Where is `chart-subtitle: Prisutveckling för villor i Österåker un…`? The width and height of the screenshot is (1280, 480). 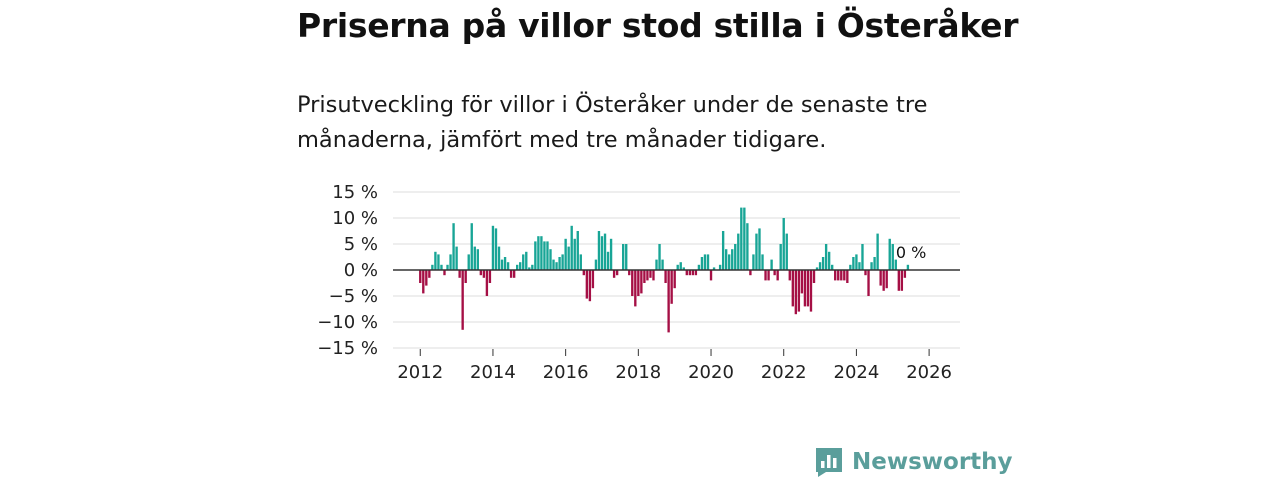 chart-subtitle: Prisutveckling för villor i Österåker un… is located at coordinates (612, 122).